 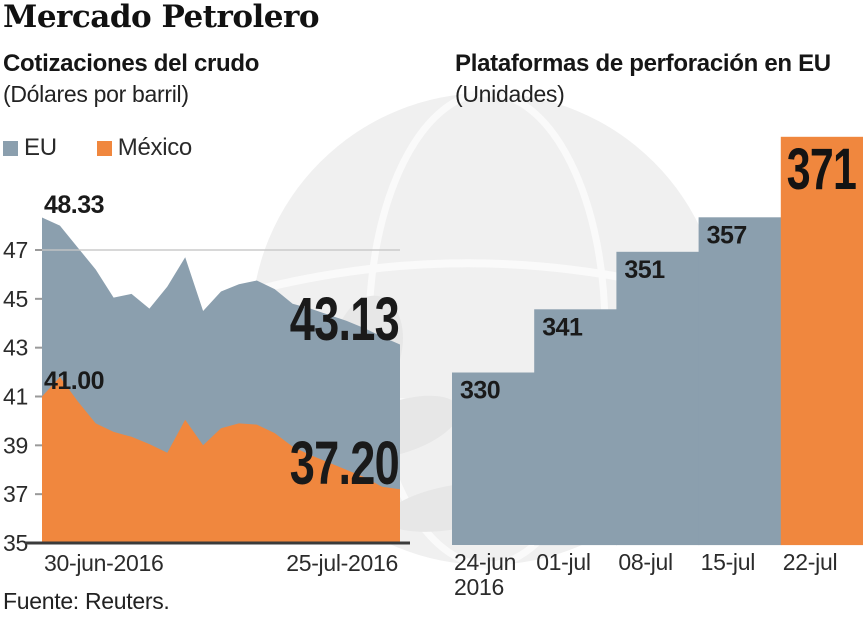 What do you see at coordinates (510, 94) in the screenshot?
I see `right-chart-subtitle: (Unidades)` at bounding box center [510, 94].